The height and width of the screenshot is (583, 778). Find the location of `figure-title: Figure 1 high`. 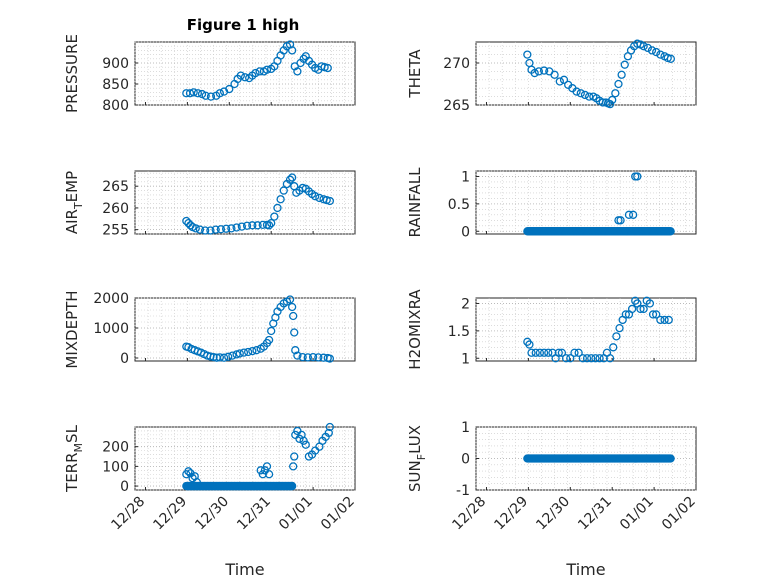

figure-title: Figure 1 high is located at coordinates (243, 25).